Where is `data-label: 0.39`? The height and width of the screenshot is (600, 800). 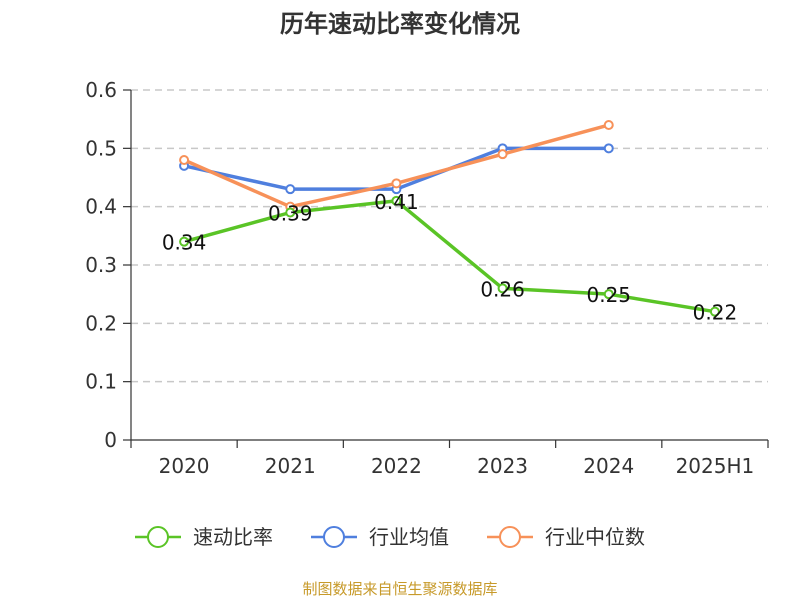 data-label: 0.39 is located at coordinates (290, 214).